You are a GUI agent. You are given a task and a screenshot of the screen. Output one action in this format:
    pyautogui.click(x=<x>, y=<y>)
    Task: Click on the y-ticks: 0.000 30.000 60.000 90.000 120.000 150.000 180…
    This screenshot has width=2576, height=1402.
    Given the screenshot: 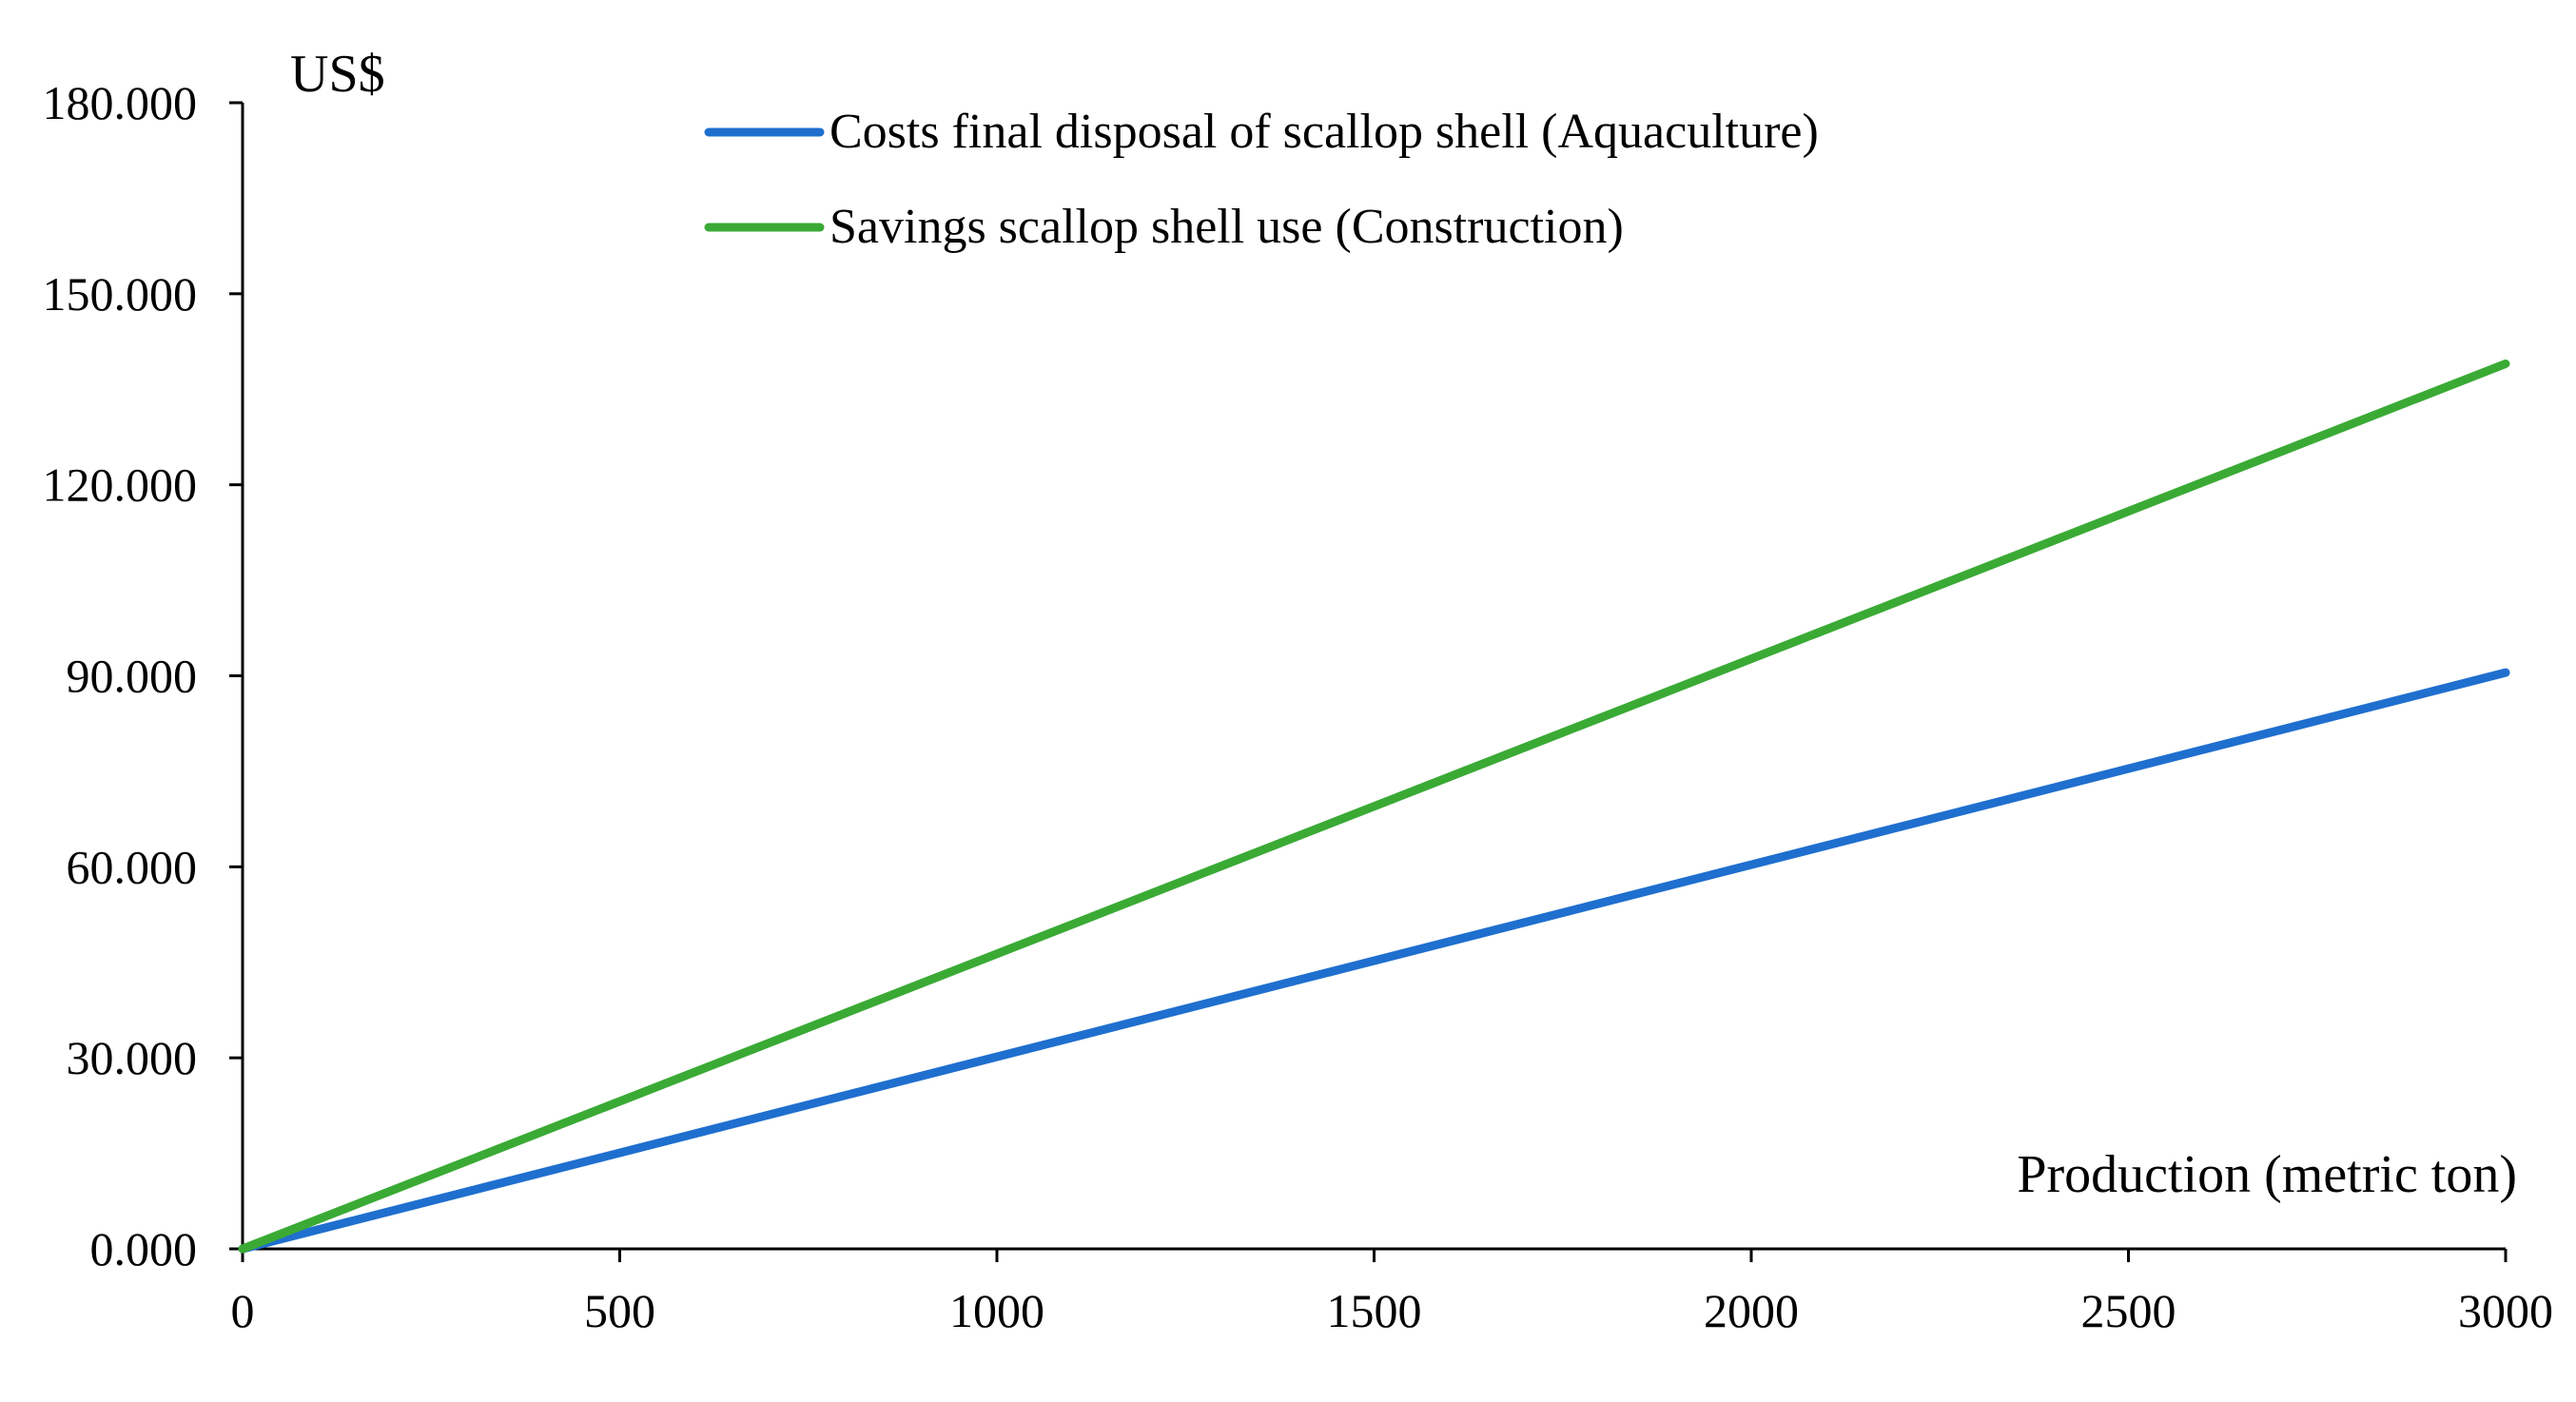 What is the action you would take?
    pyautogui.click(x=143, y=675)
    